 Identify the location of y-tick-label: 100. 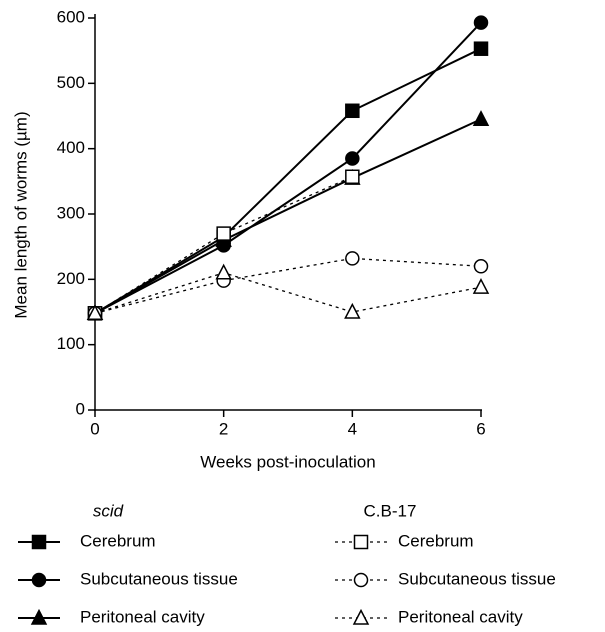
(71, 343).